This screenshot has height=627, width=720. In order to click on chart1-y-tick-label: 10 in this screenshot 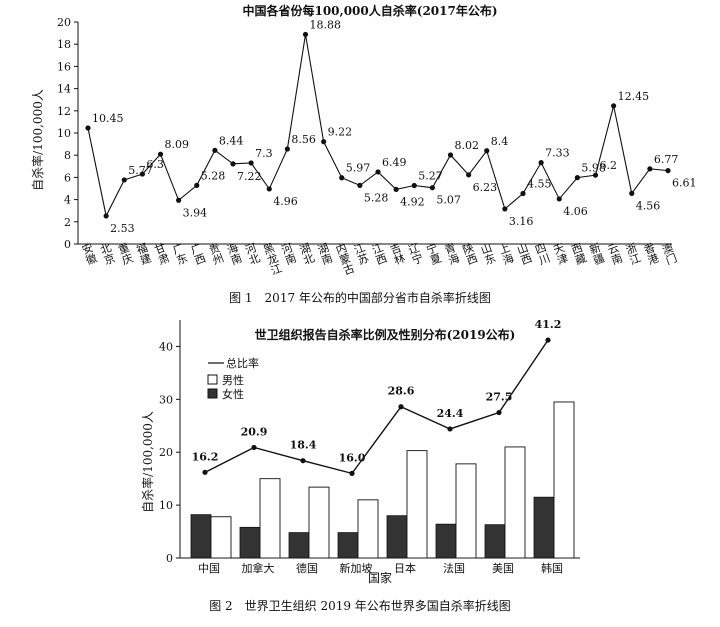, I will do `click(64, 133)`.